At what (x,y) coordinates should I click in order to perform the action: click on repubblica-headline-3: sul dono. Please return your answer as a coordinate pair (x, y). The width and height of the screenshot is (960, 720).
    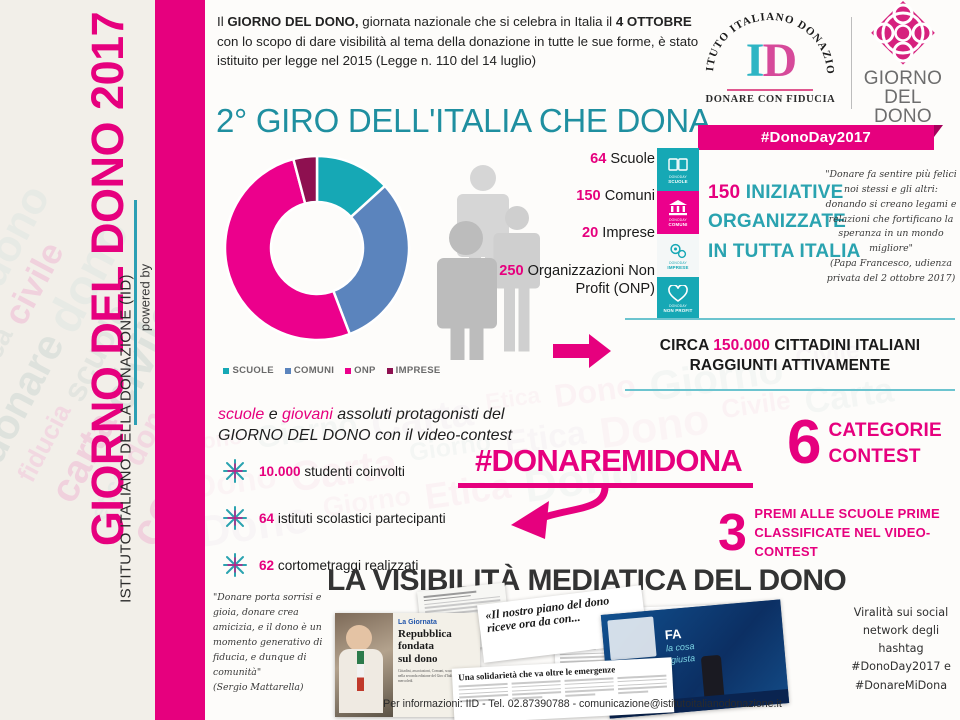
    Looking at the image, I should click on (418, 658).